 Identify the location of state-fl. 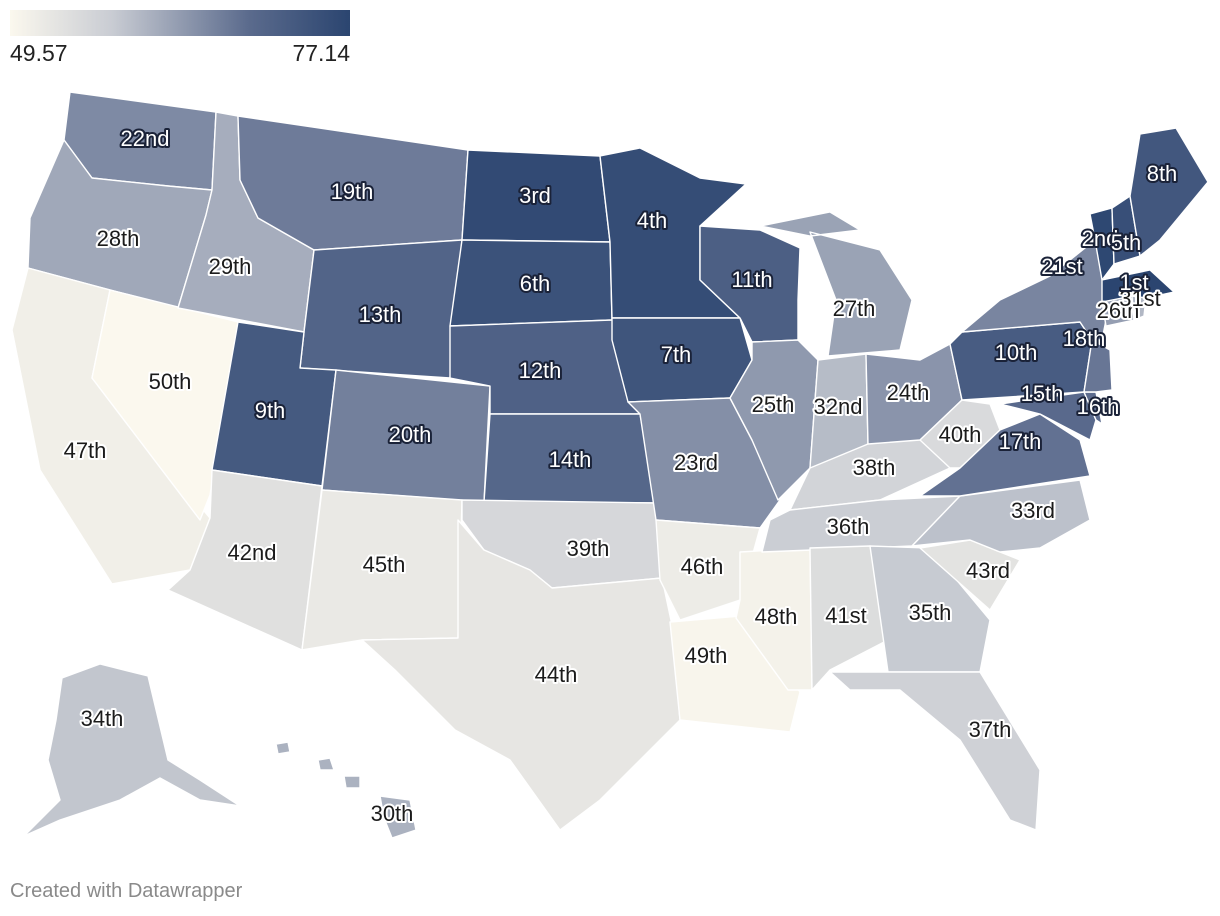
(935, 751).